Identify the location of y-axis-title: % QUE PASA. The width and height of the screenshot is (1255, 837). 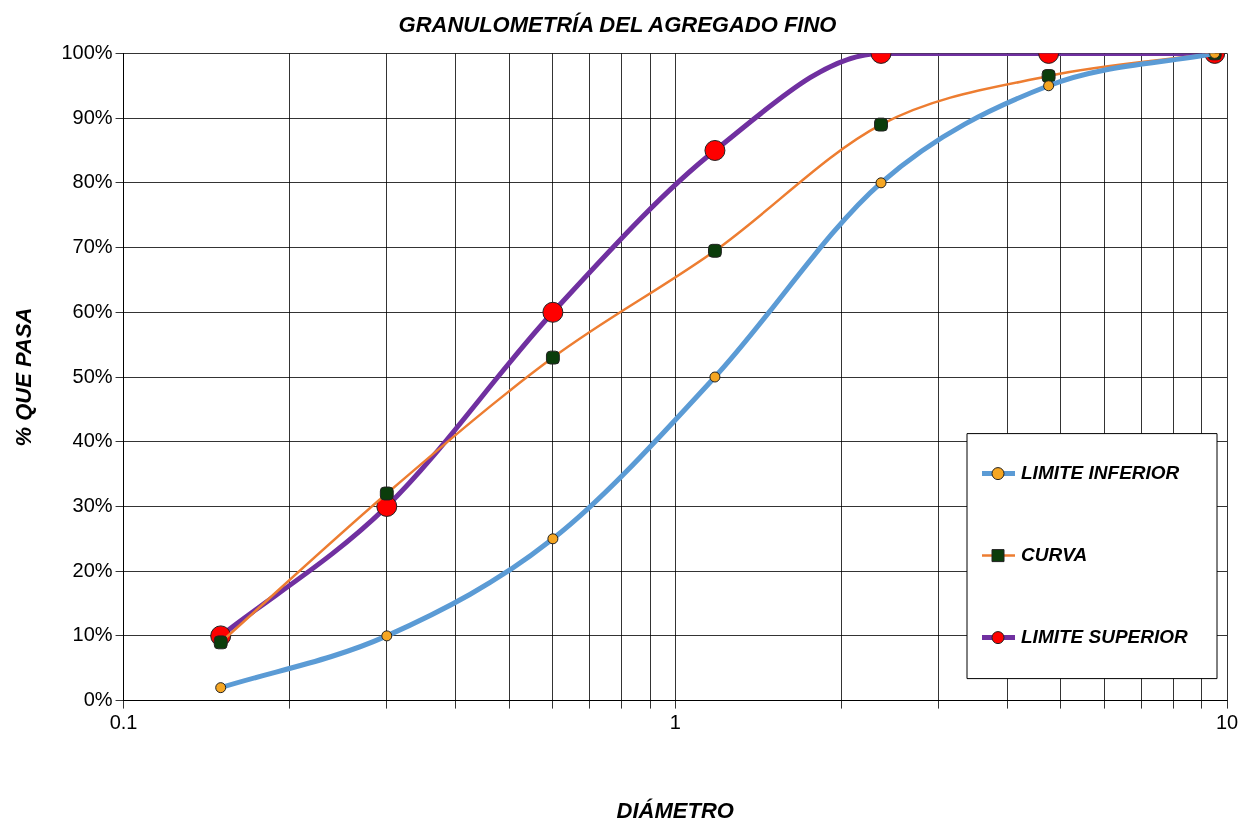
(24, 377).